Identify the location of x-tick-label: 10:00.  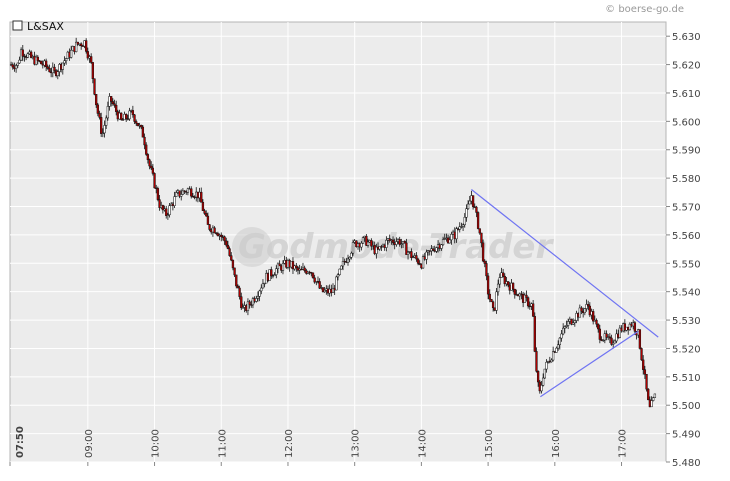
(156, 443).